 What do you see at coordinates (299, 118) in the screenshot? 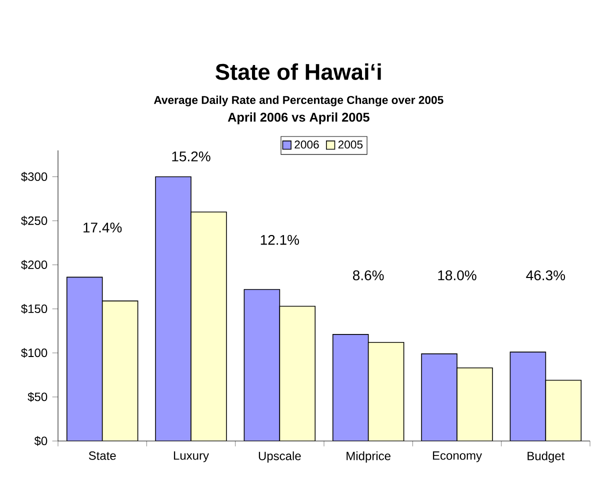
I see `text: April 2006 vs April 2005` at bounding box center [299, 118].